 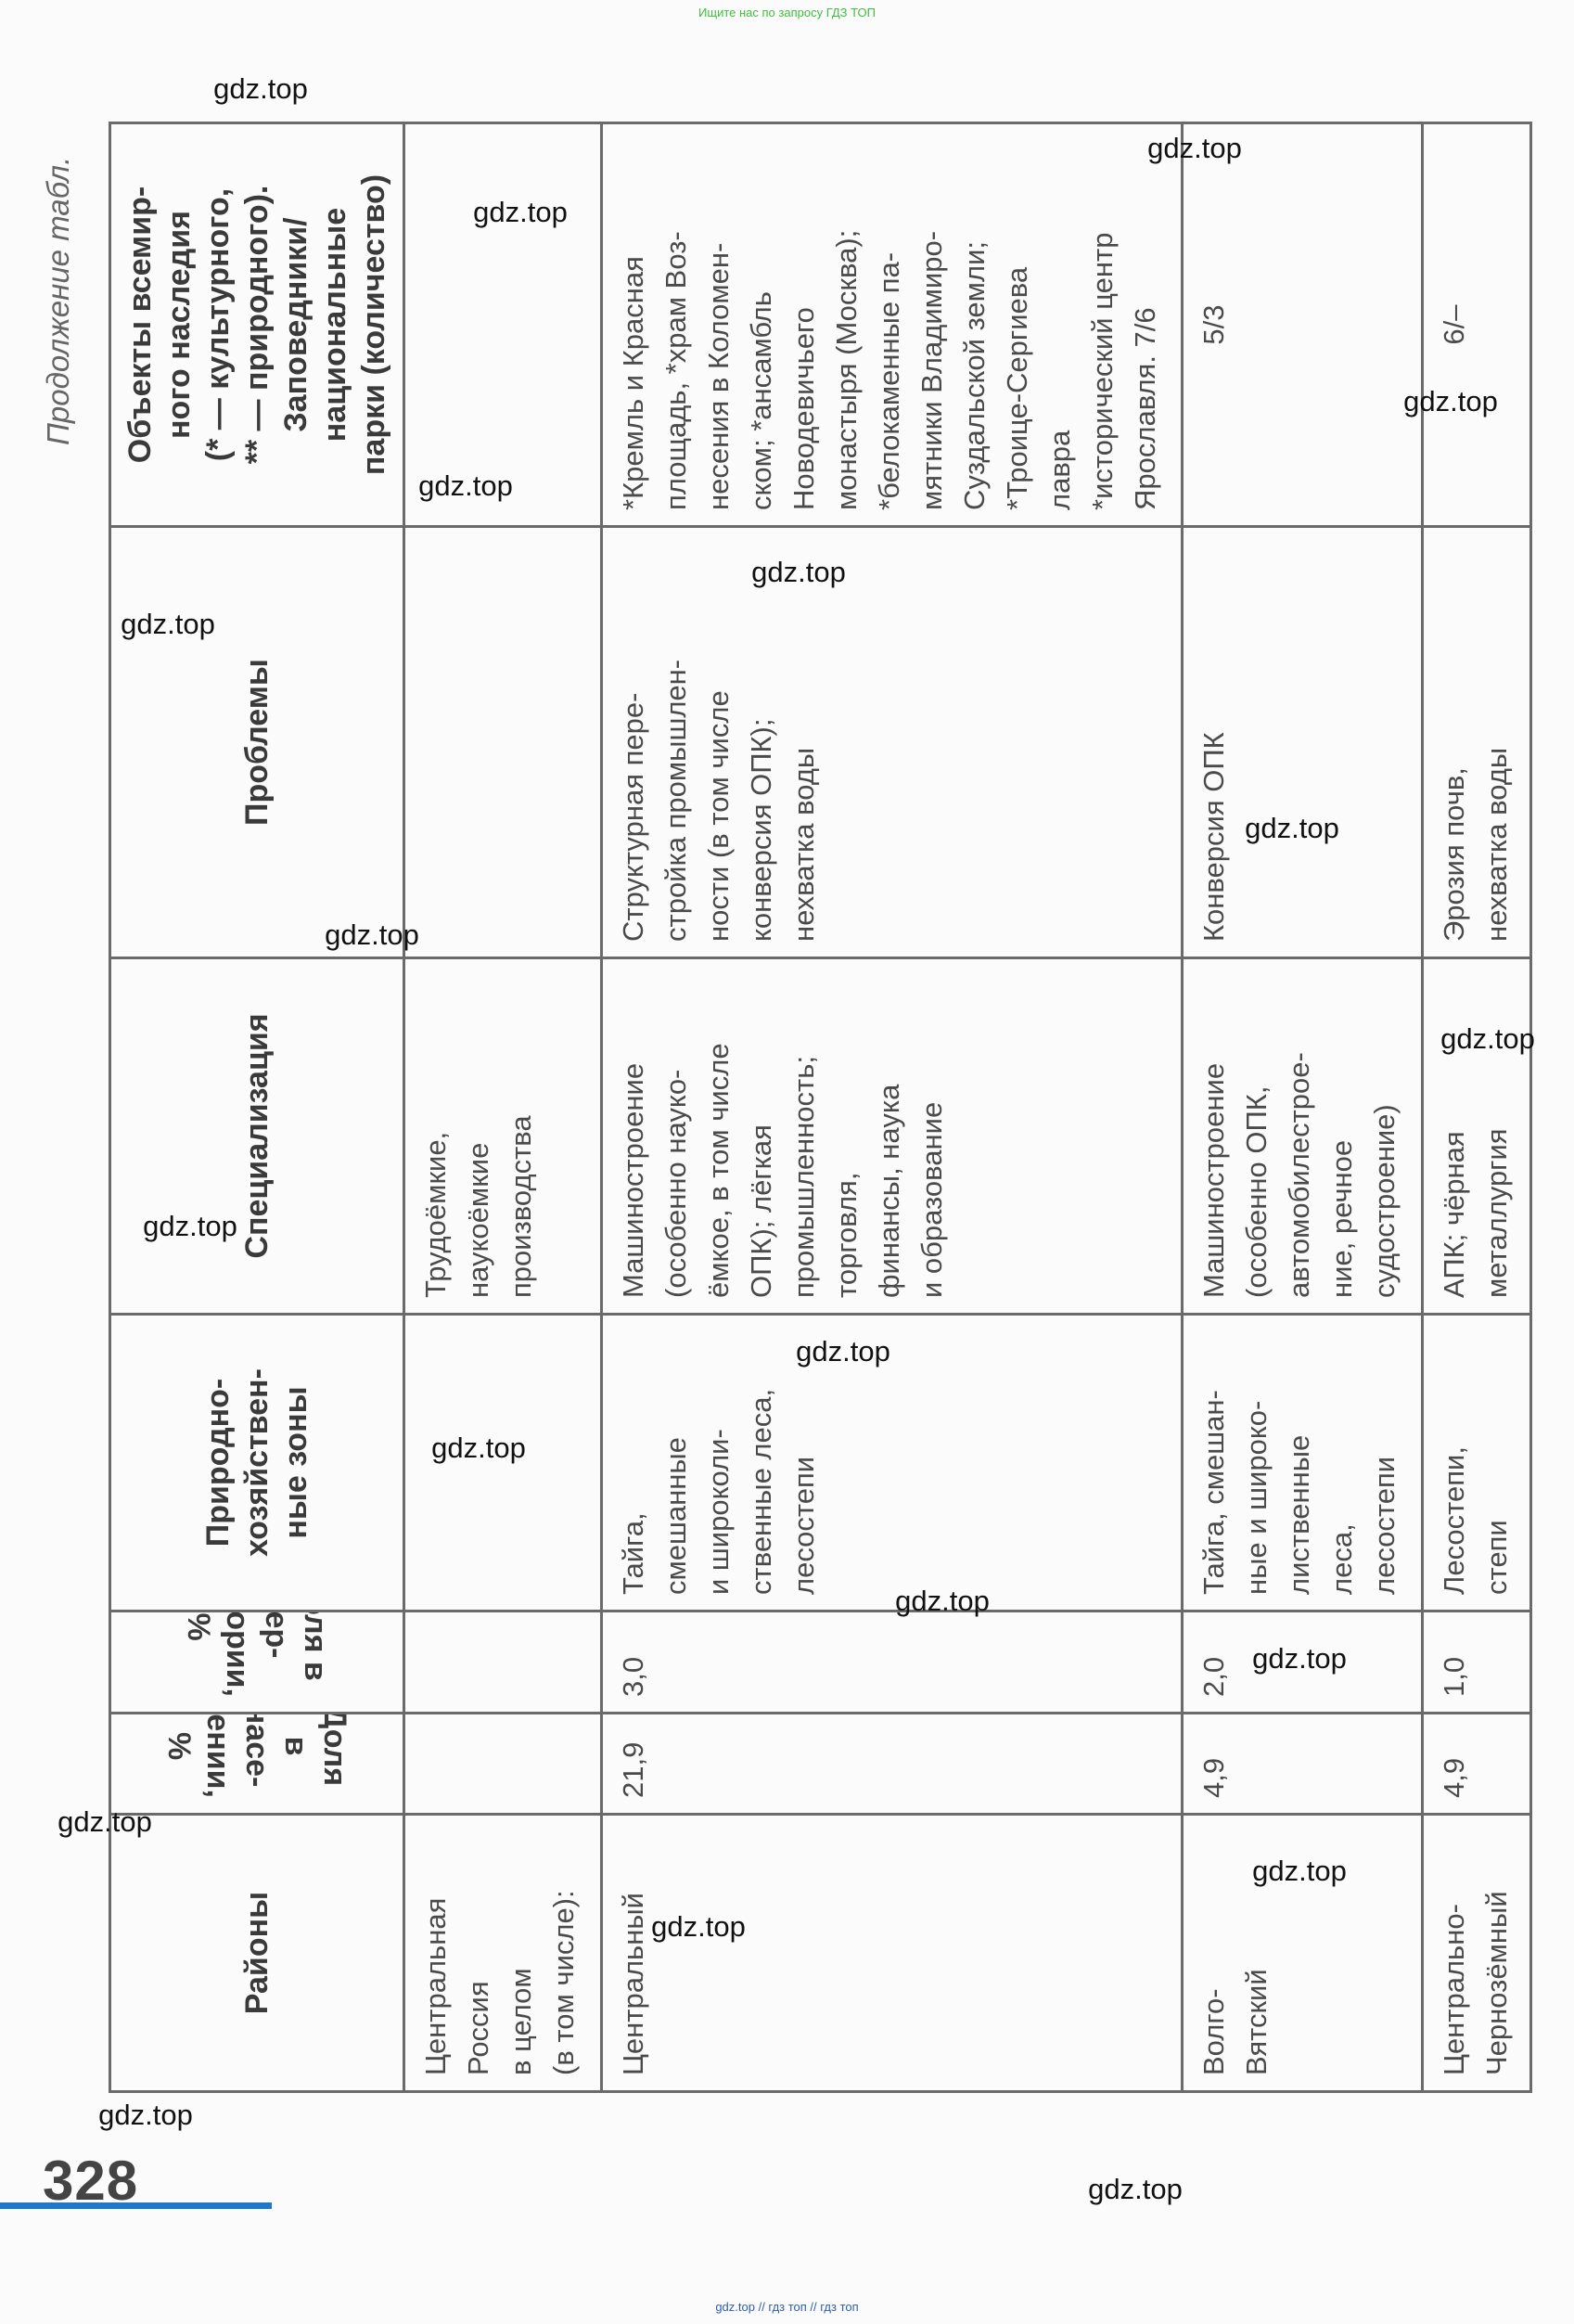 I want to click on cell-specialization: АПК; чёрная металлургия, so click(x=1477, y=1136).